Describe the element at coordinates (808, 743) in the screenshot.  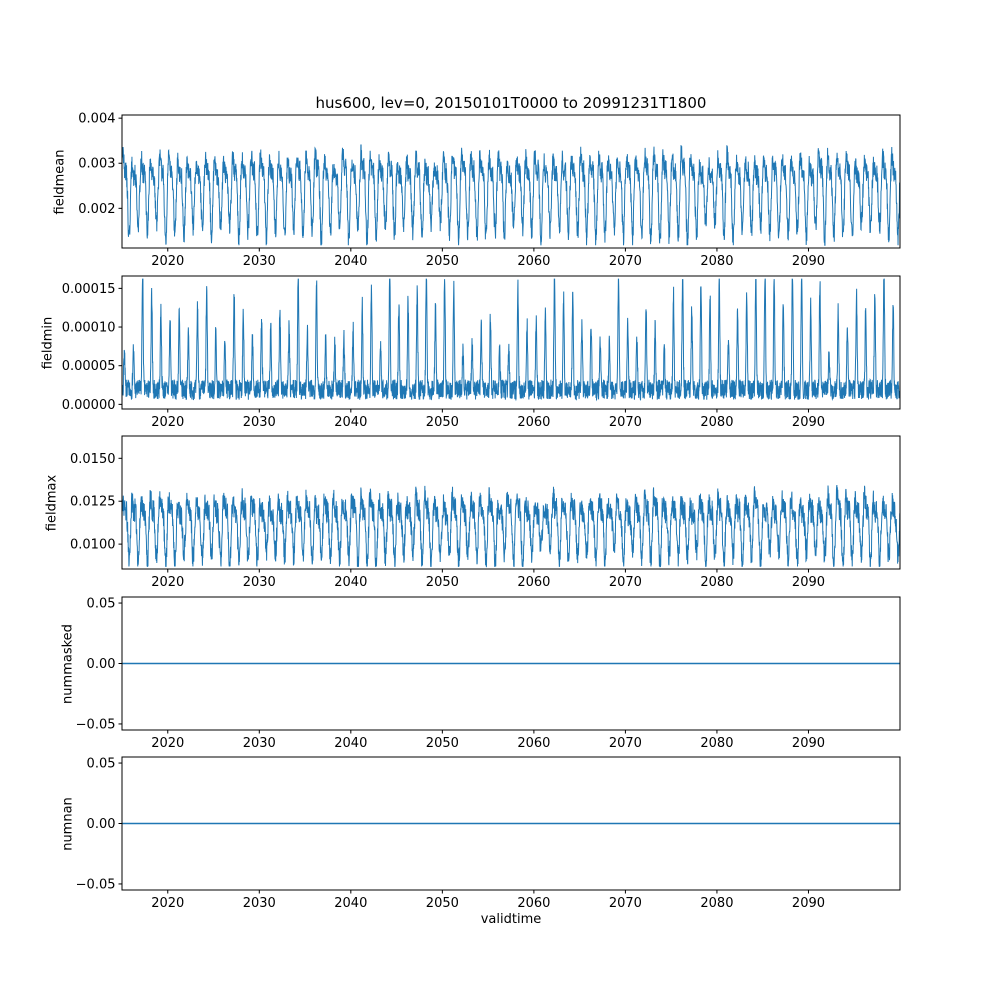
I see `xtick-label-nummasked: 2090` at that location.